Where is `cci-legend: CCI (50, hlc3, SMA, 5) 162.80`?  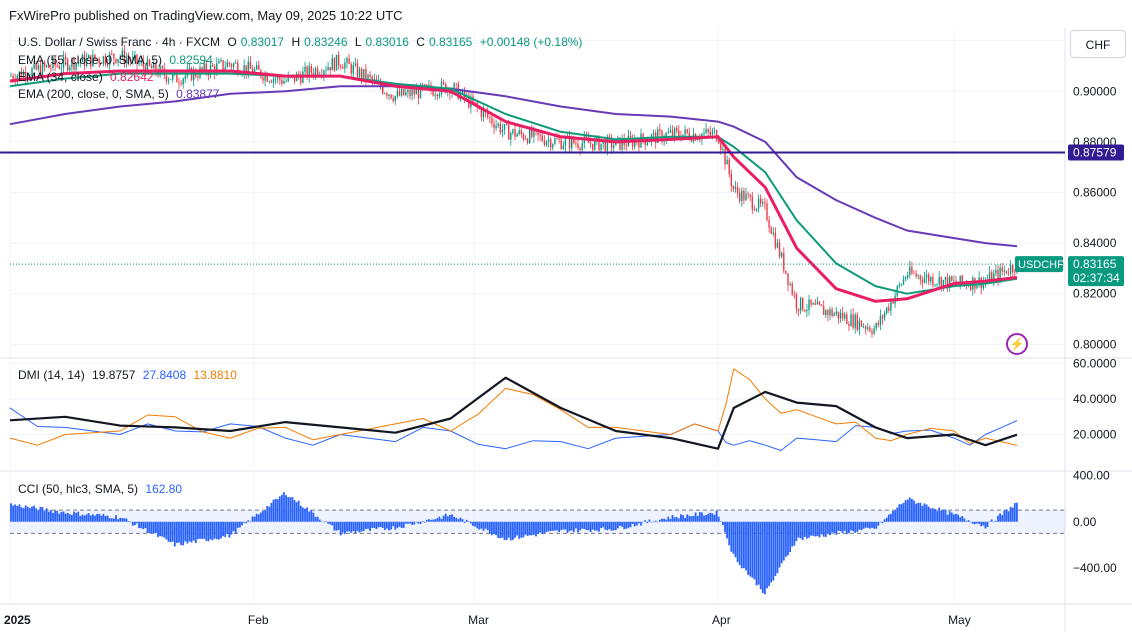
cci-legend: CCI (50, hlc3, SMA, 5) 162.80 is located at coordinates (102, 489).